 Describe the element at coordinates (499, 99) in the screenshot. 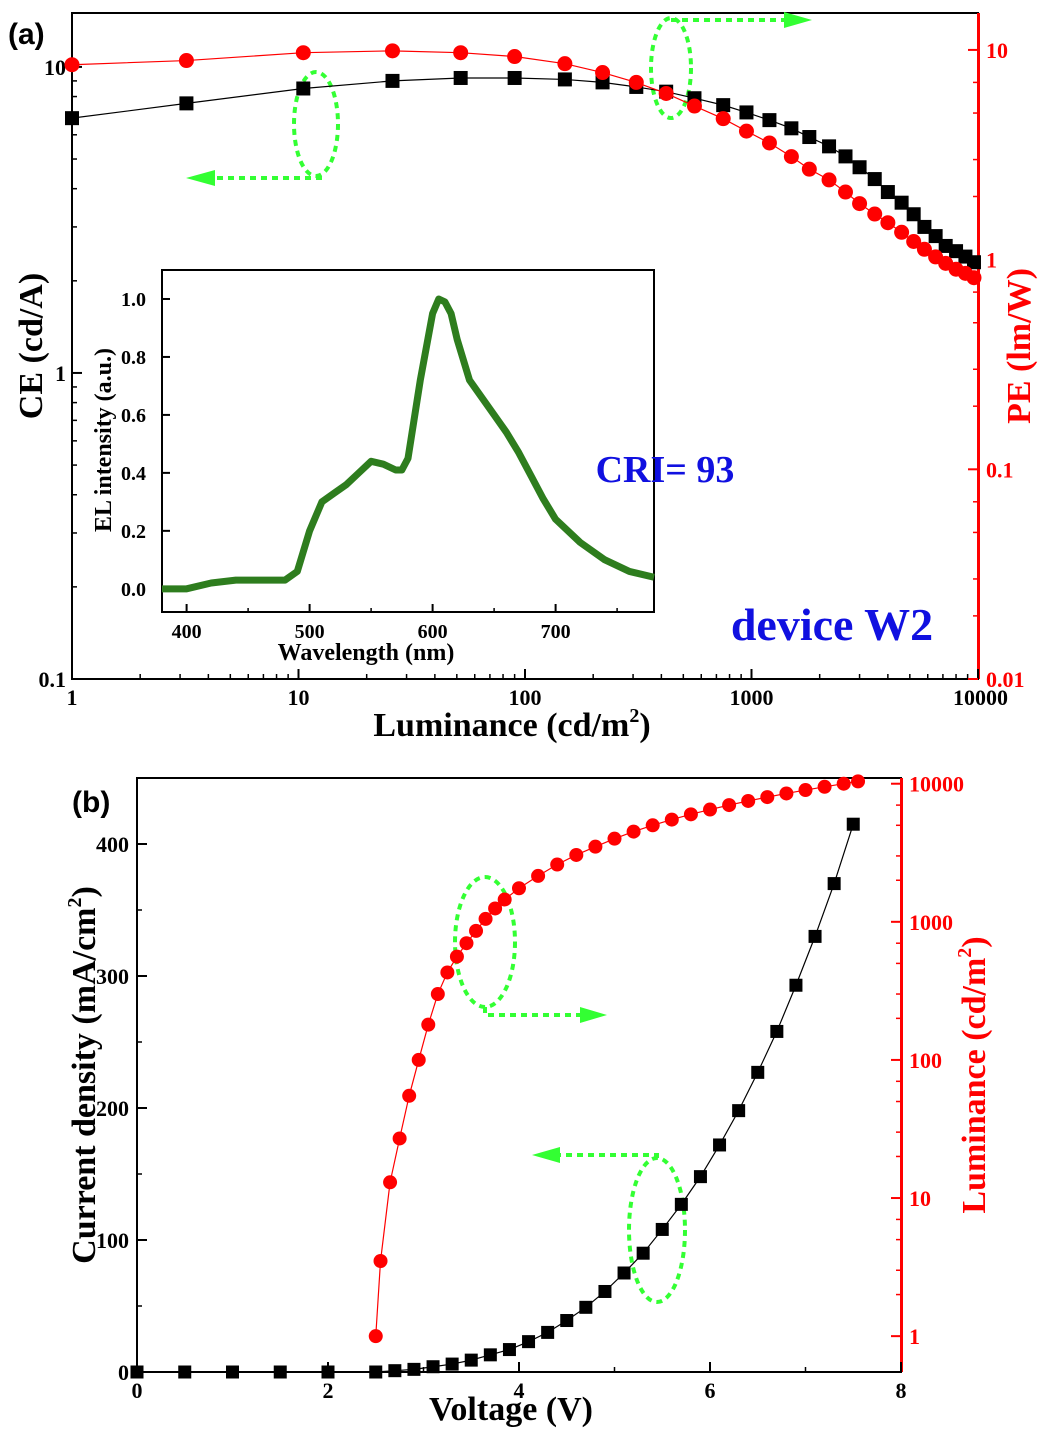

I see `guide-annotations-a` at that location.